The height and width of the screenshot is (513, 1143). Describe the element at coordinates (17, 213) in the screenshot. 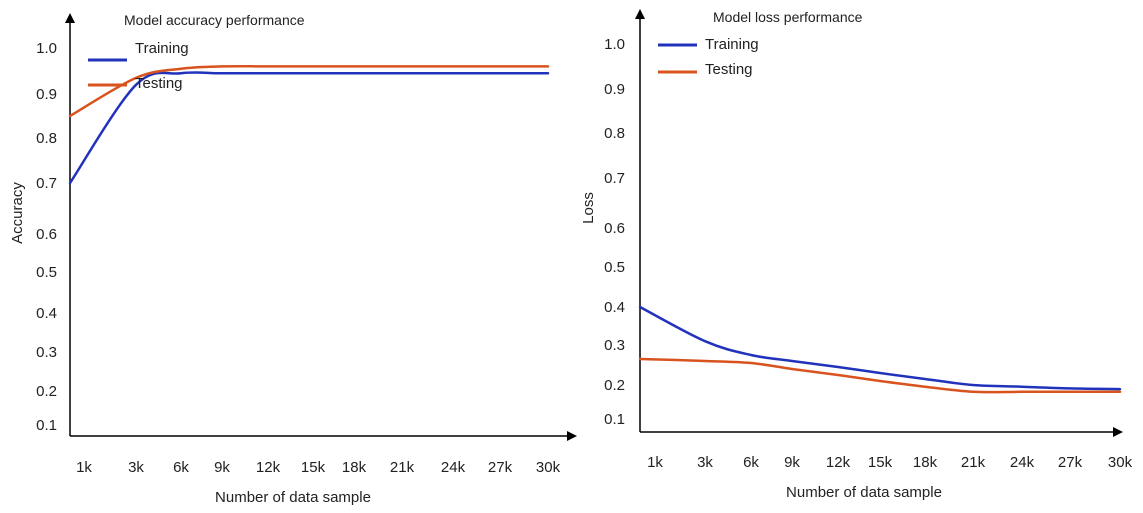

I see `y-axis-title: Accuracy` at that location.